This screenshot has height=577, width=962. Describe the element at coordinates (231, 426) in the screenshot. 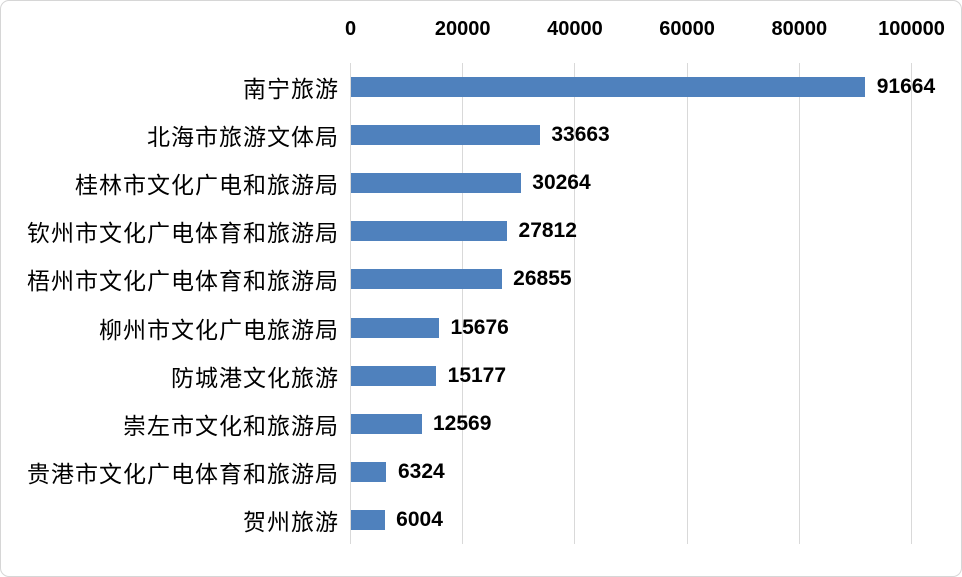

I see `category-label: 崇左市文化和旅游局` at that location.